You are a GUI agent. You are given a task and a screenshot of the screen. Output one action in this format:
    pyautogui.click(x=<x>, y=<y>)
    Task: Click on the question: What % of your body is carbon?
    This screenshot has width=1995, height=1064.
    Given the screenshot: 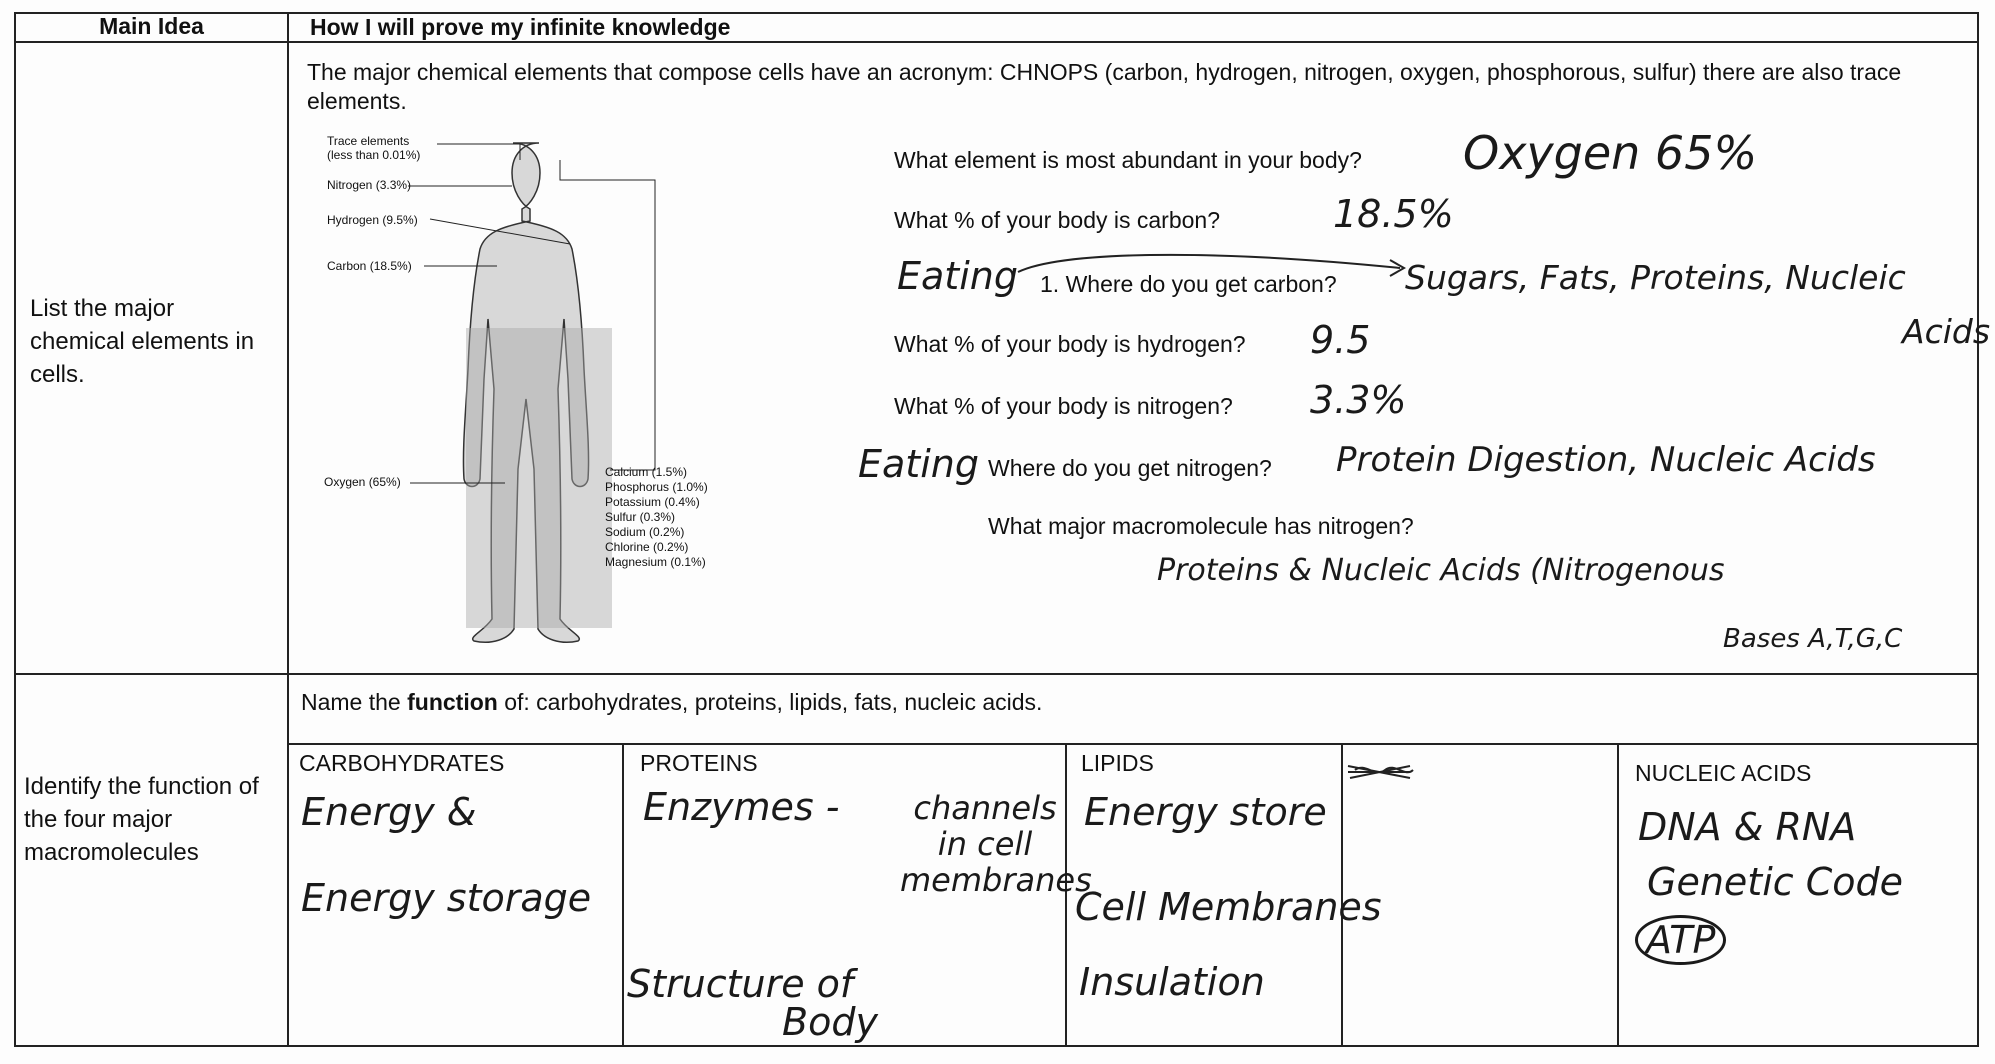 What is the action you would take?
    pyautogui.click(x=1057, y=220)
    